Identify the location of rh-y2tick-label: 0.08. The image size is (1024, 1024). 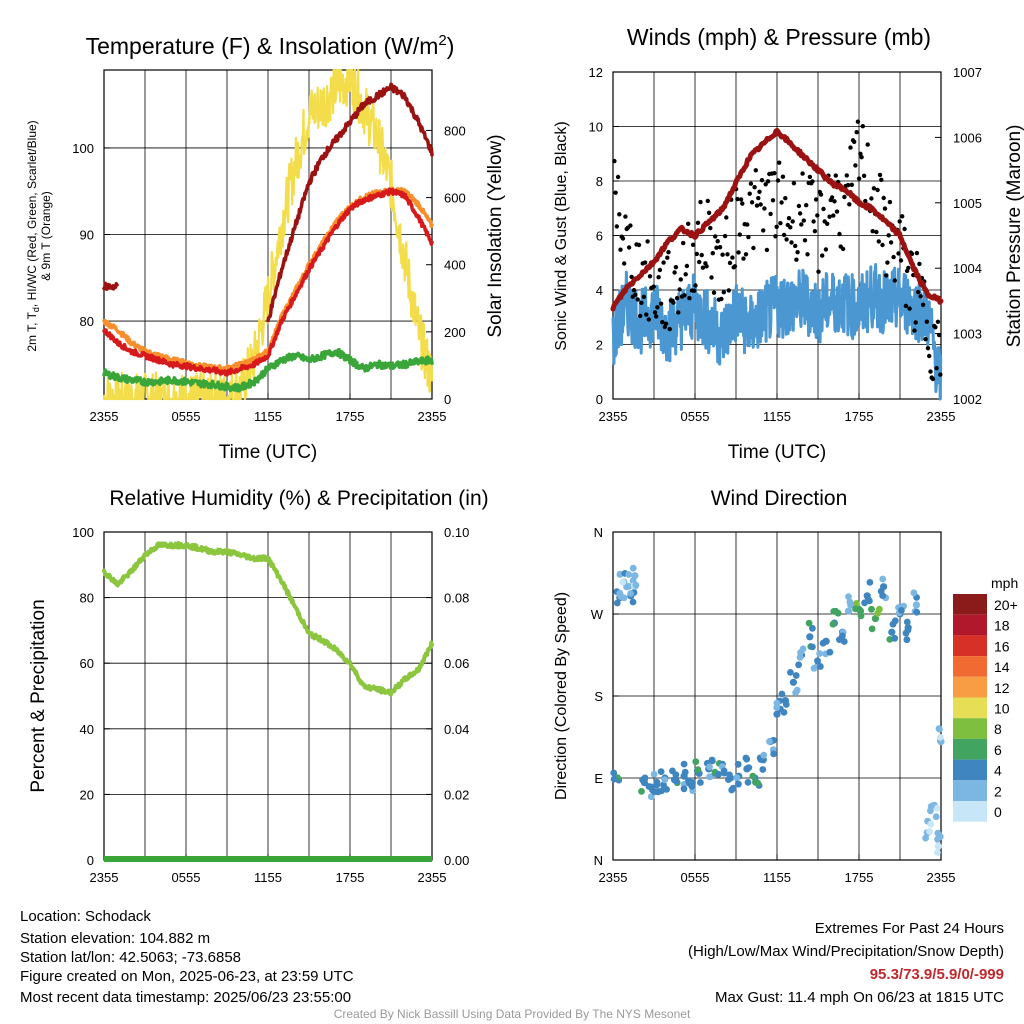
(456, 598).